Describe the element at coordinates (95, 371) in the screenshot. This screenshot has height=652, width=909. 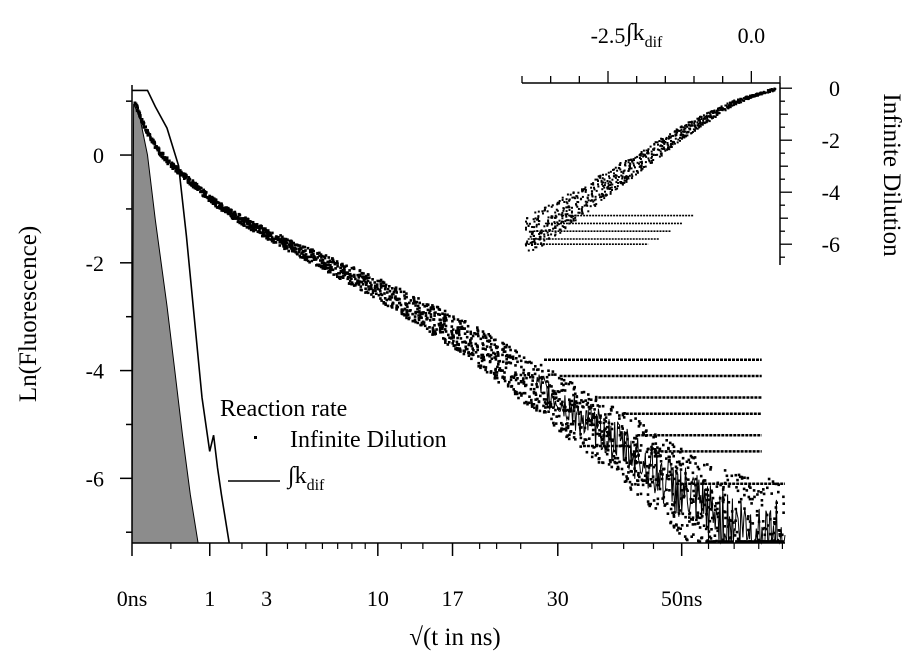
I see `y-tick-label: -4` at that location.